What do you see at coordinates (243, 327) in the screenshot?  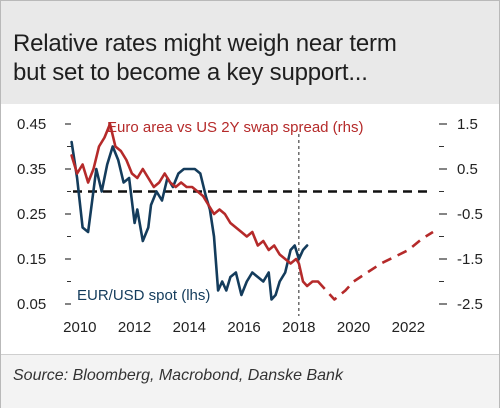 I see `x-tick-label: 2016` at bounding box center [243, 327].